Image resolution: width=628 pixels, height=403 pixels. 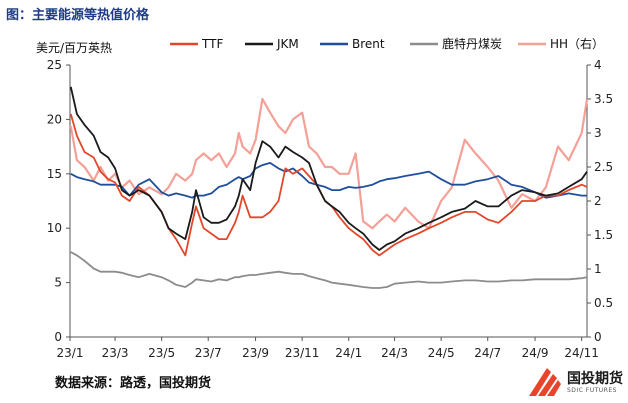 What do you see at coordinates (441, 353) in the screenshot?
I see `x-tick-label: 24/5` at bounding box center [441, 353].